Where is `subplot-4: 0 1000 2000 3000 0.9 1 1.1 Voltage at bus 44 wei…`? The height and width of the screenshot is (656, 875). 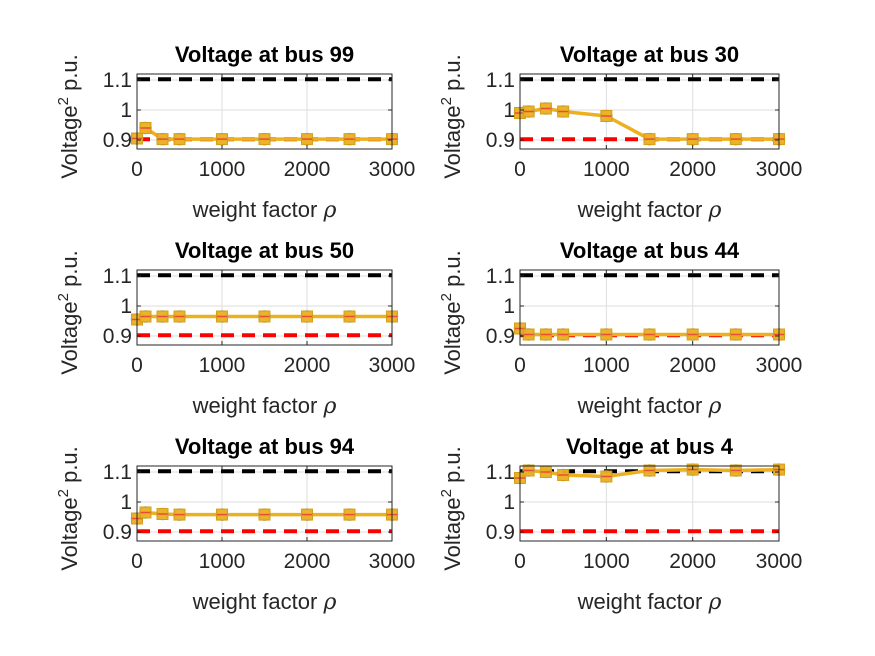
subplot-4: 0 1000 2000 3000 0.9 1 1.1 Voltage at bus 44 wei… is located at coordinates (620, 328).